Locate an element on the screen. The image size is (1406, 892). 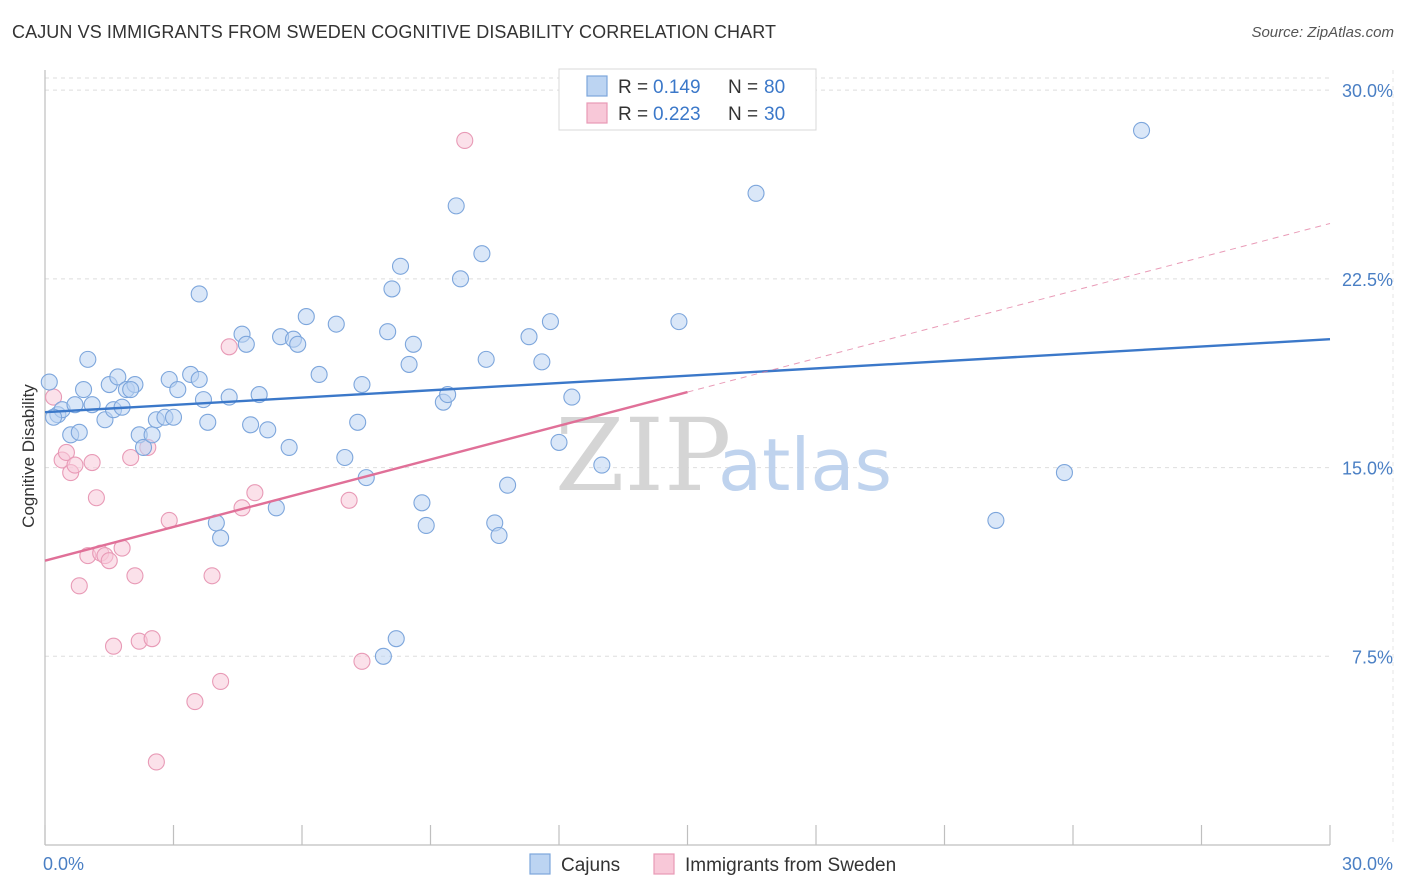
x-tick-labels: 0.0% 30.0% is located at coordinates (718, 864).